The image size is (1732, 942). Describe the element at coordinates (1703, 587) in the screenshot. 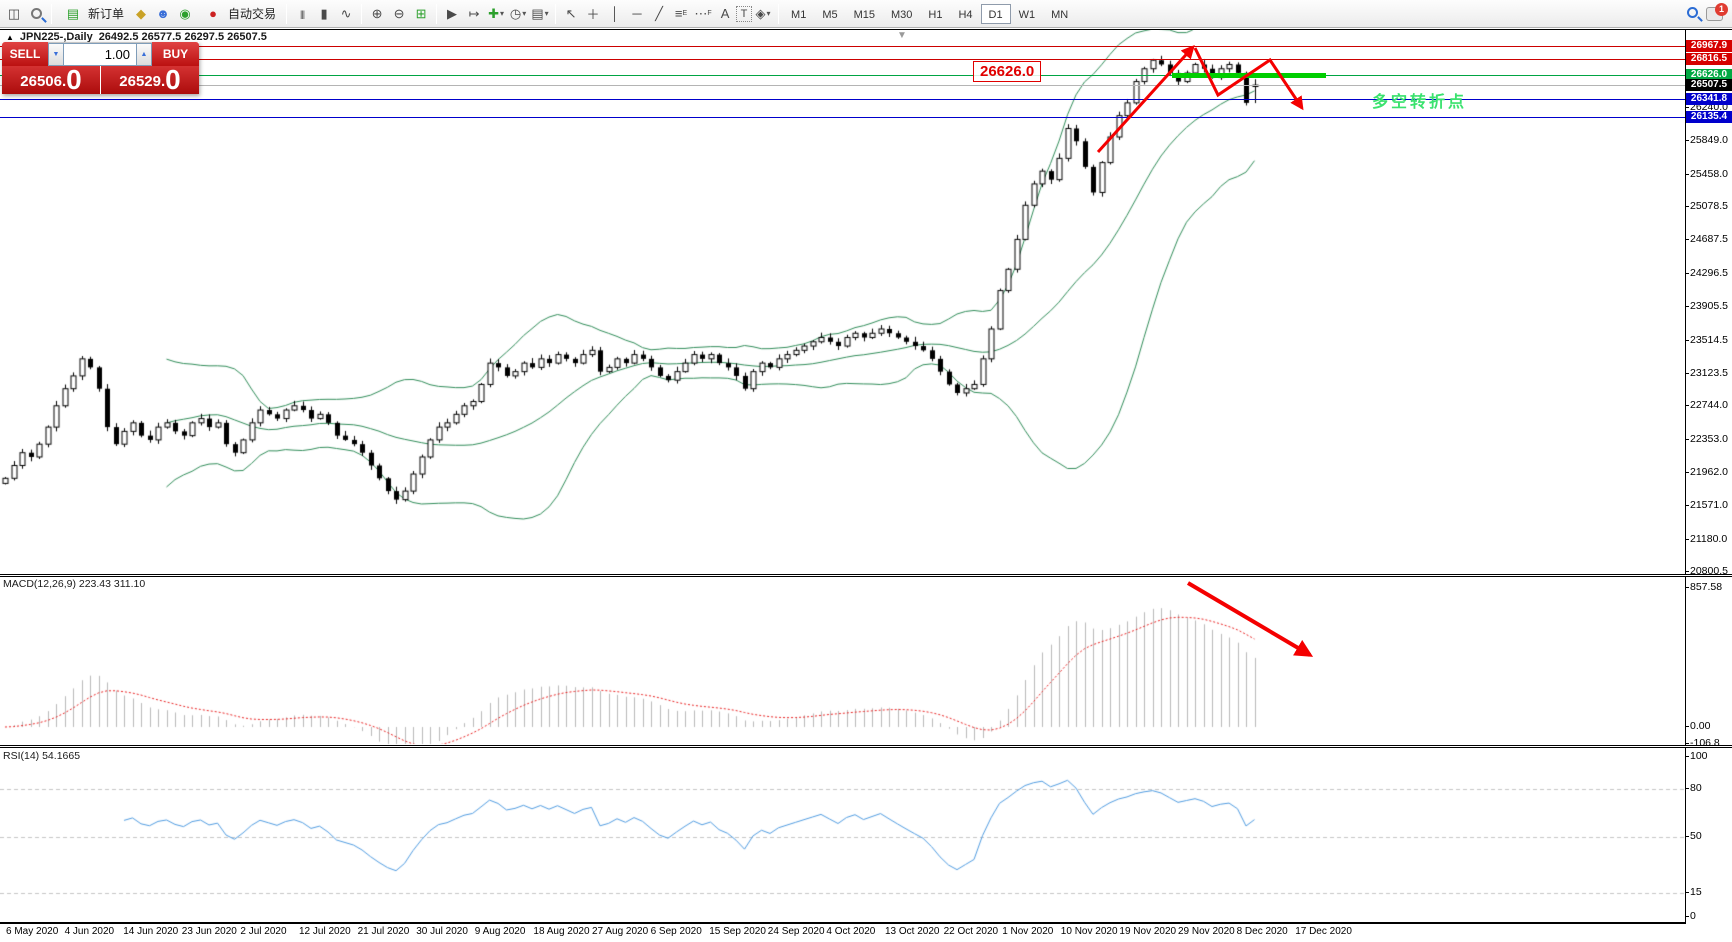

I see `macd-axis-tick: 857.58` at that location.